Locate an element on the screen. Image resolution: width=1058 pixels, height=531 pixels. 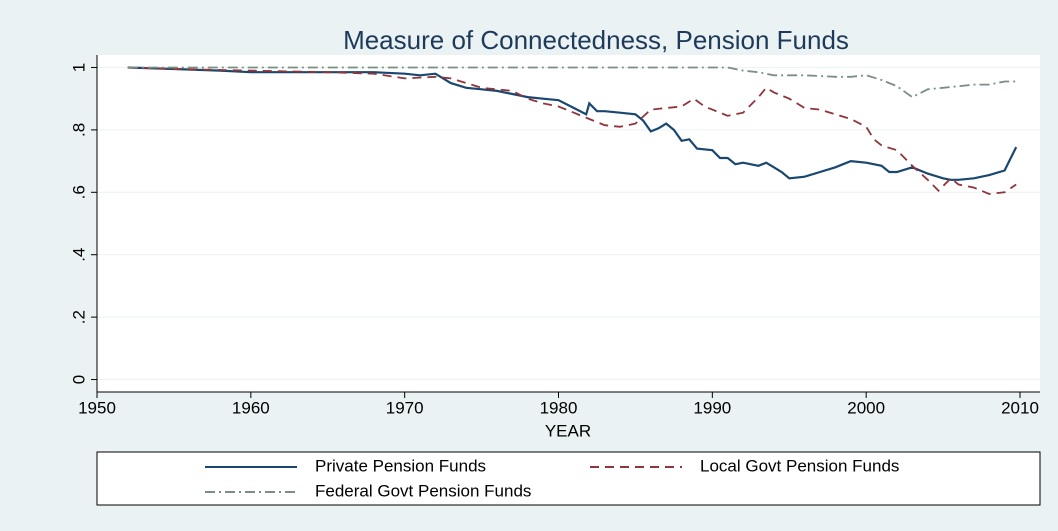
y-tick-label: .4 is located at coordinates (78, 255).